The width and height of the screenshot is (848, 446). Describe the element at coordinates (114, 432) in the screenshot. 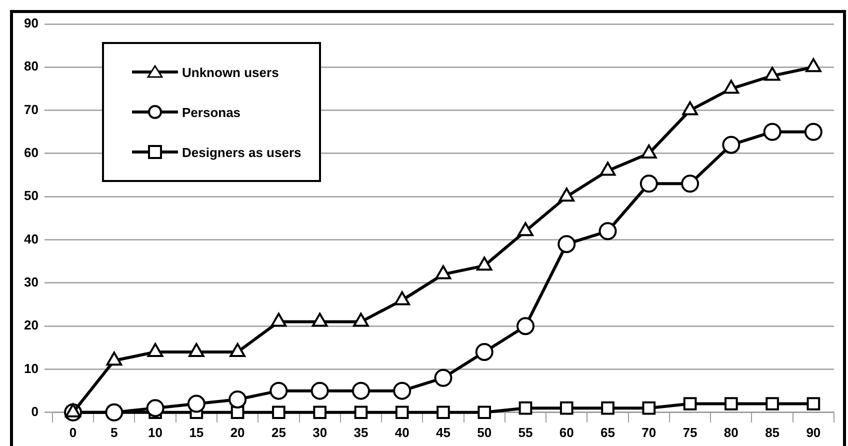

I see `x-tick-label: 5` at that location.